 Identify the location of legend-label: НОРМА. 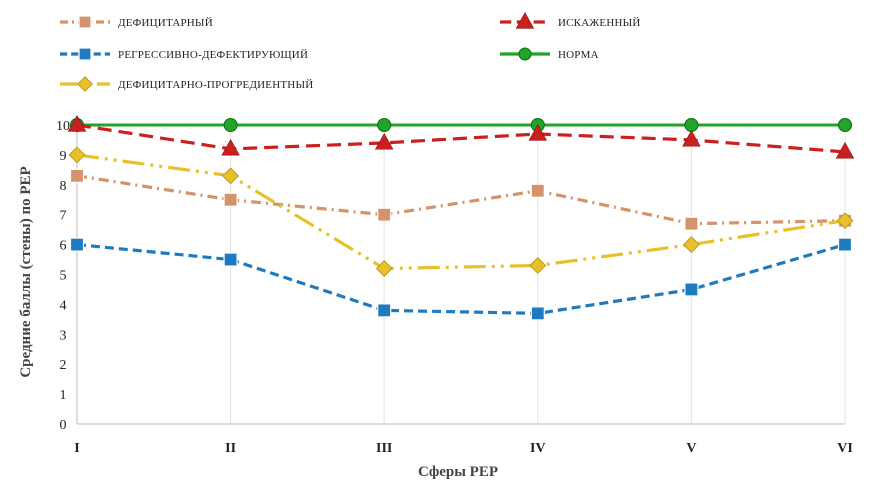
(578, 55).